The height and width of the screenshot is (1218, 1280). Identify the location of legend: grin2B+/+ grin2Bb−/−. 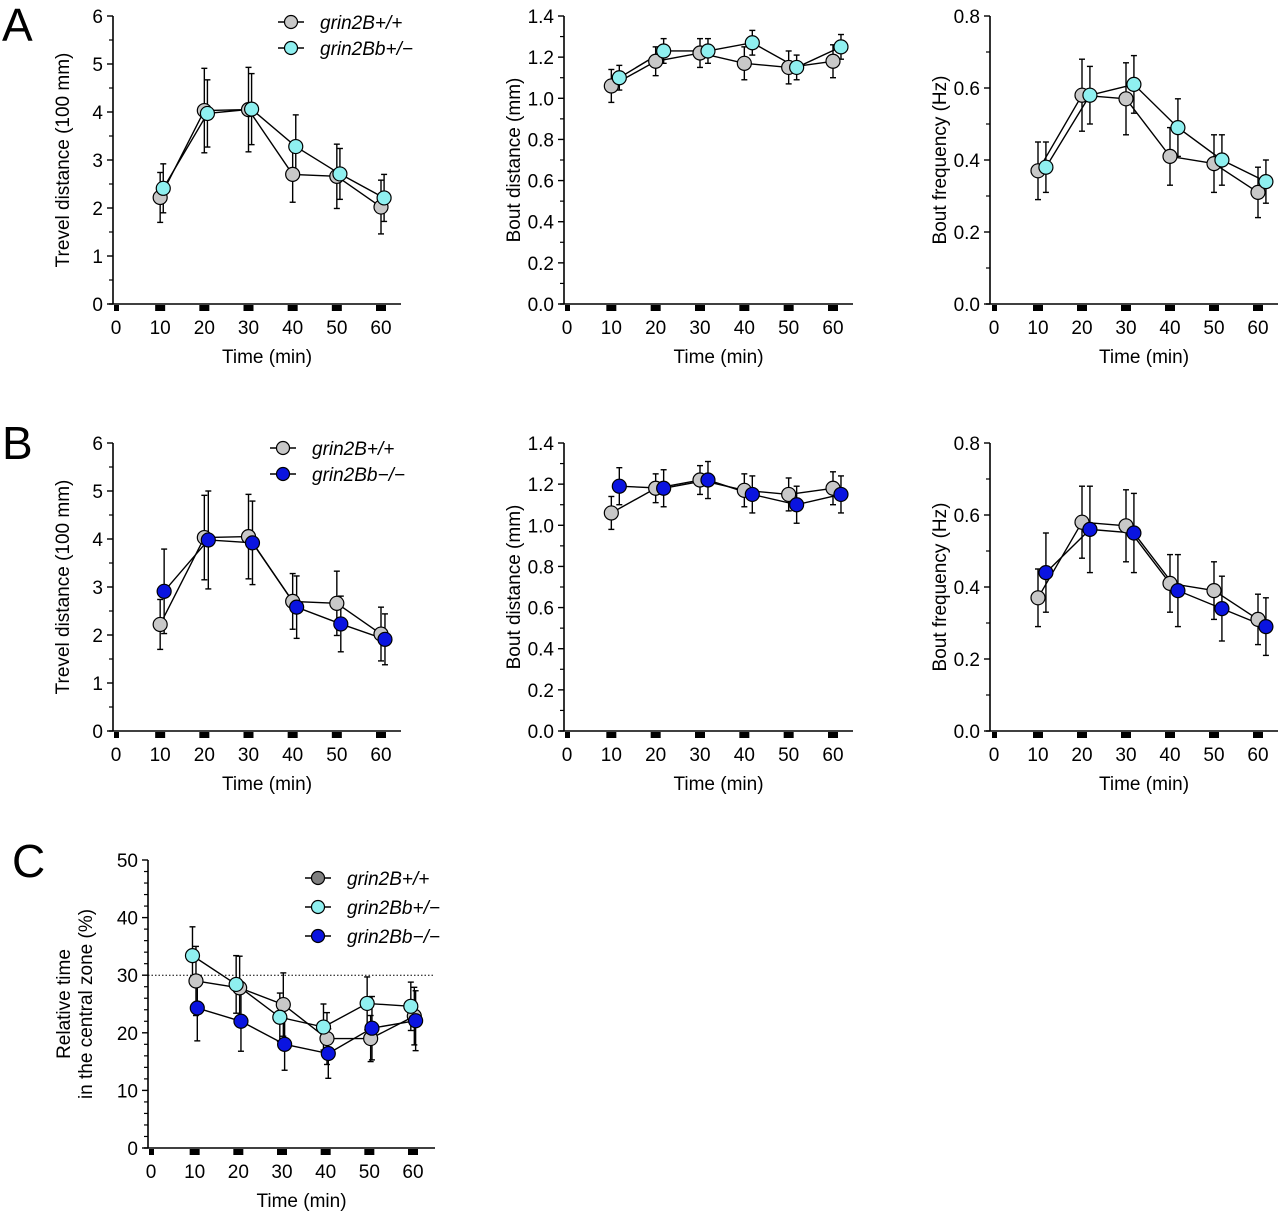
(337, 462).